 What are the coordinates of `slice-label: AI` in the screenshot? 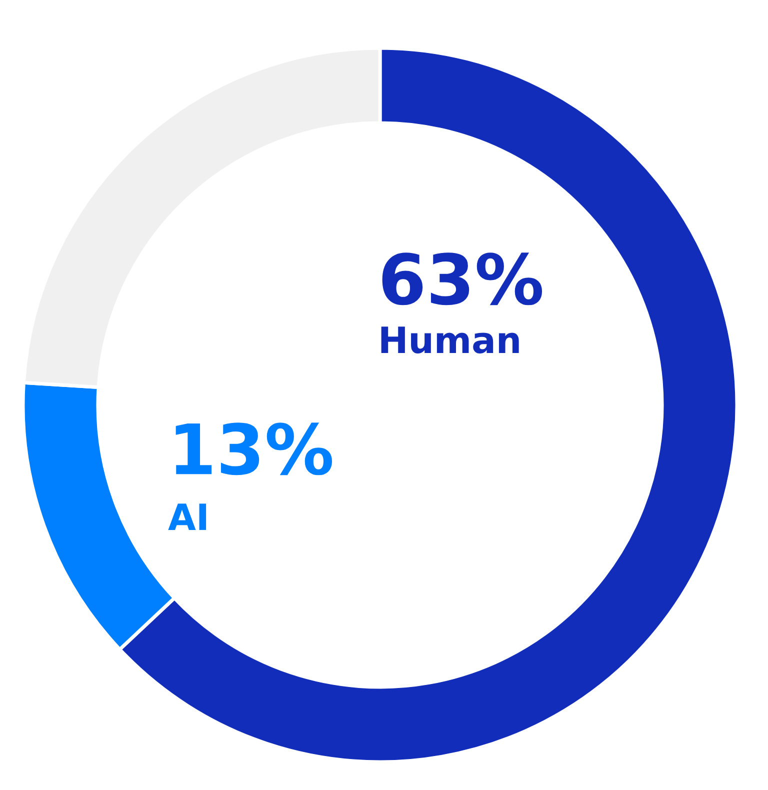 It's located at (187, 517).